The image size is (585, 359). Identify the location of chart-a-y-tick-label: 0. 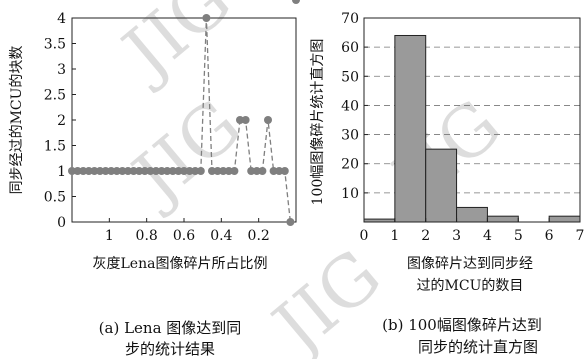
(61, 223).